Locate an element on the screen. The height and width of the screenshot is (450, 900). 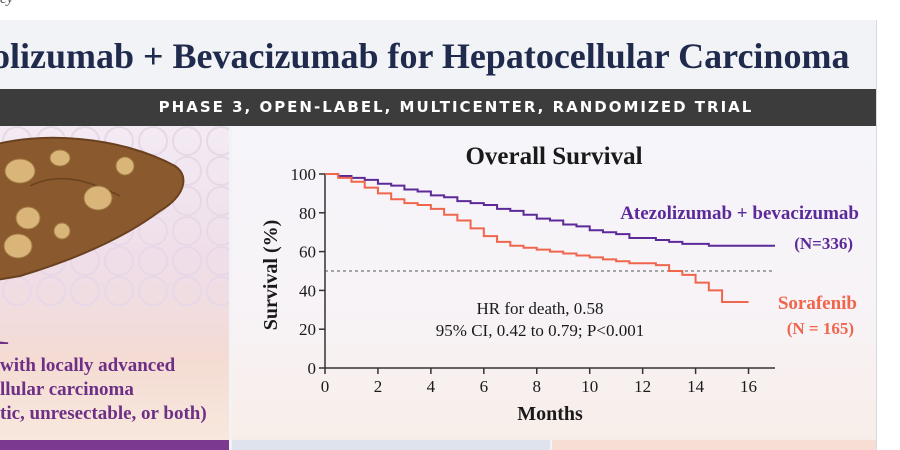
top-fragment-text: ey is located at coordinates (100, 3).